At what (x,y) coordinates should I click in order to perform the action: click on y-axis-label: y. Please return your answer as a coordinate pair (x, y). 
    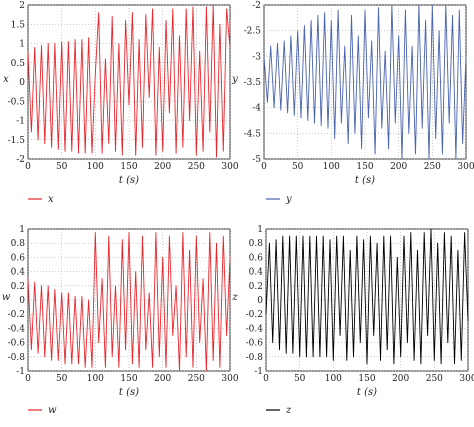
    Looking at the image, I should click on (234, 79).